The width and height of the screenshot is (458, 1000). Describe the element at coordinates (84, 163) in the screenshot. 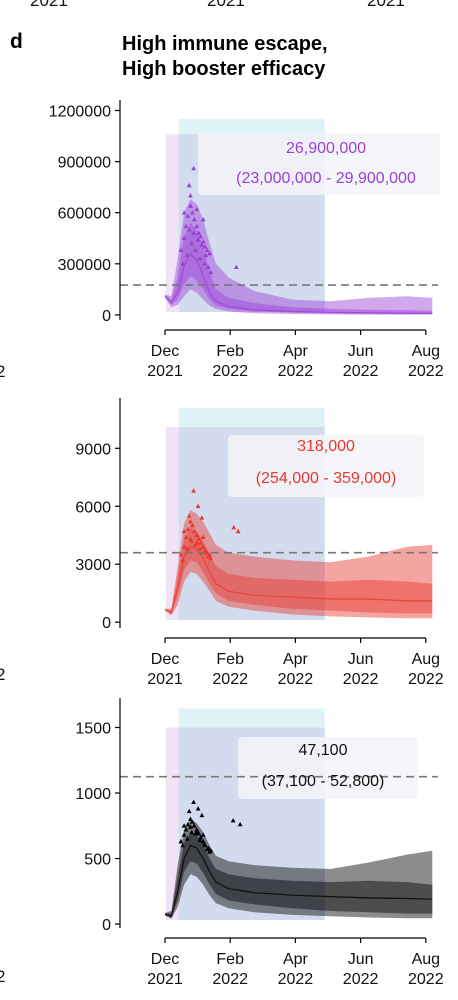

I see `y-tick-label: 900000` at that location.